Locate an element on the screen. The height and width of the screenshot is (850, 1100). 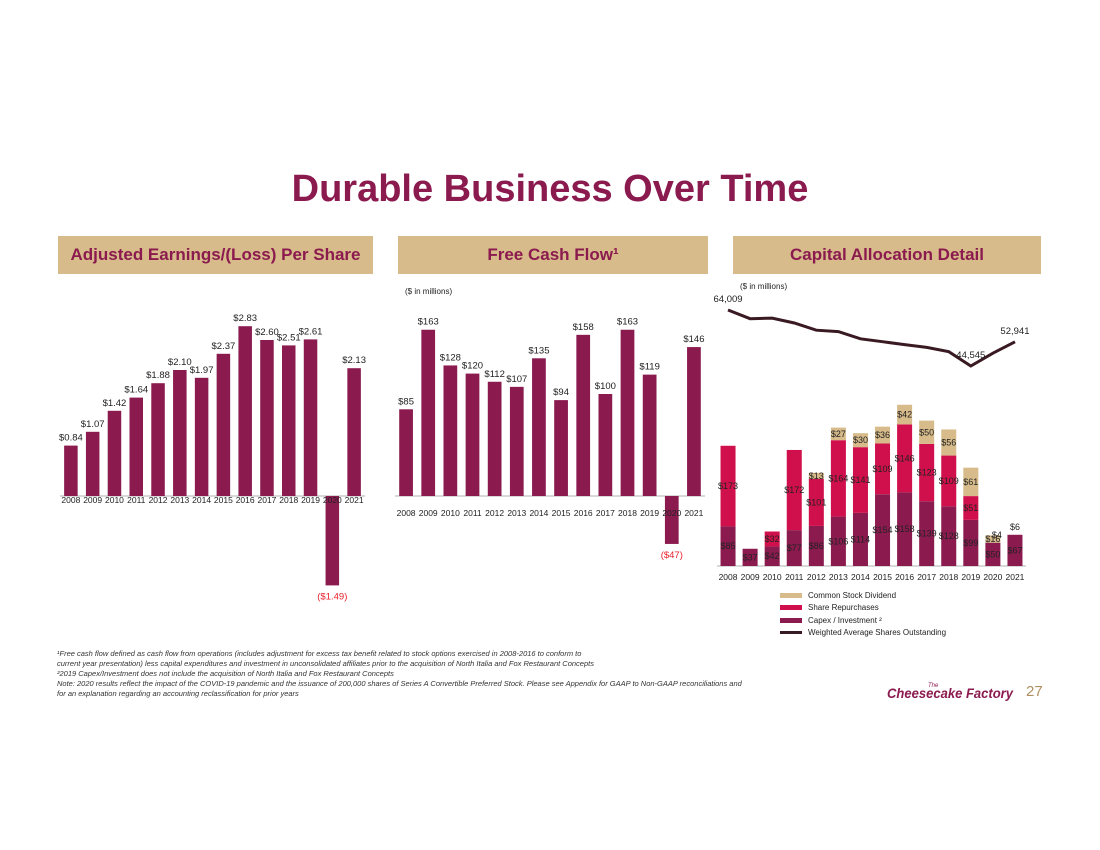
cap-x-tick-label: 2021 is located at coordinates (1015, 577).